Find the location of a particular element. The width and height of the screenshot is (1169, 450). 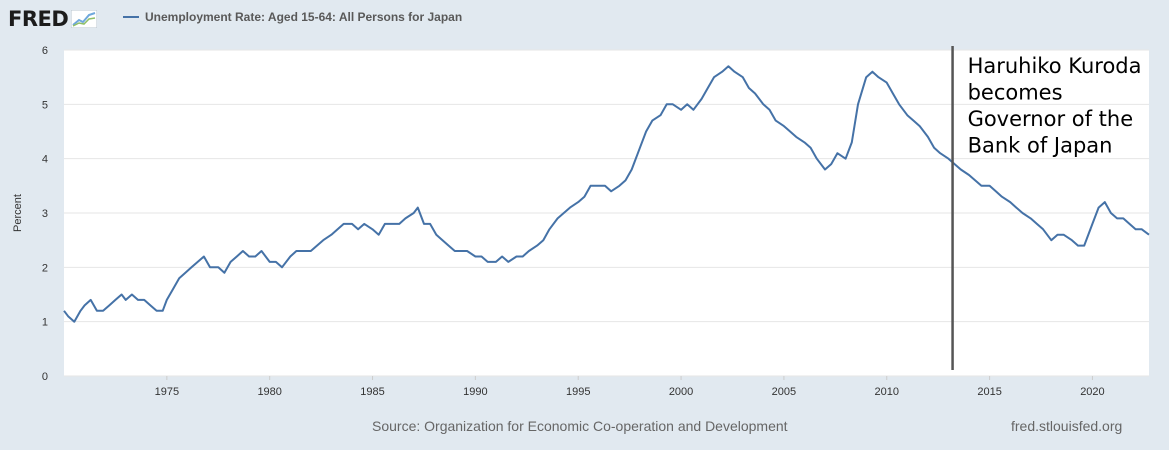

y-tick-label: 6 is located at coordinates (45, 51).